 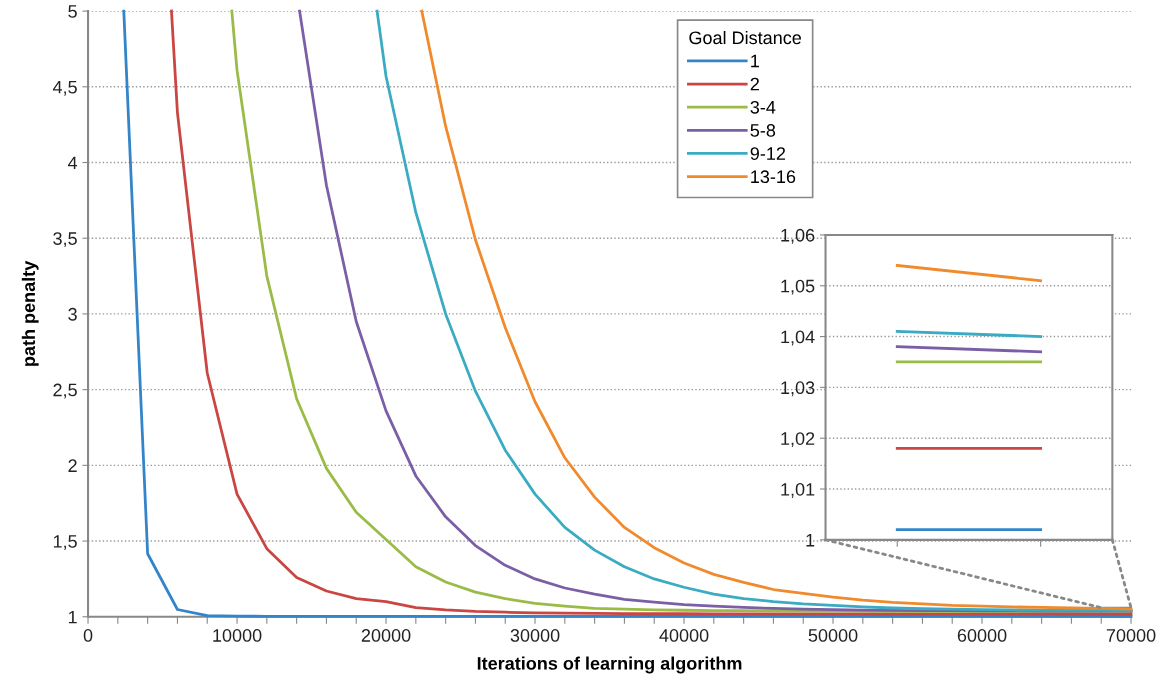 What do you see at coordinates (609, 665) in the screenshot?
I see `x-axis-title: Iterations of learning algorithm` at bounding box center [609, 665].